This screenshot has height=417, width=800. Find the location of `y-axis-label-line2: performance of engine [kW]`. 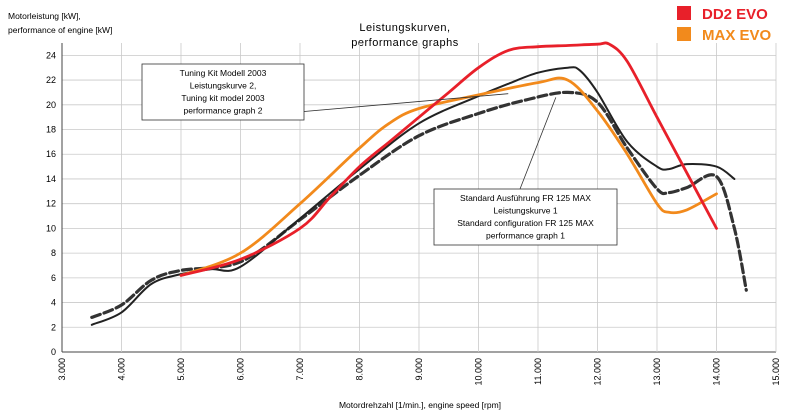

y-axis-label-line2: performance of engine [kW] is located at coordinates (60, 30).